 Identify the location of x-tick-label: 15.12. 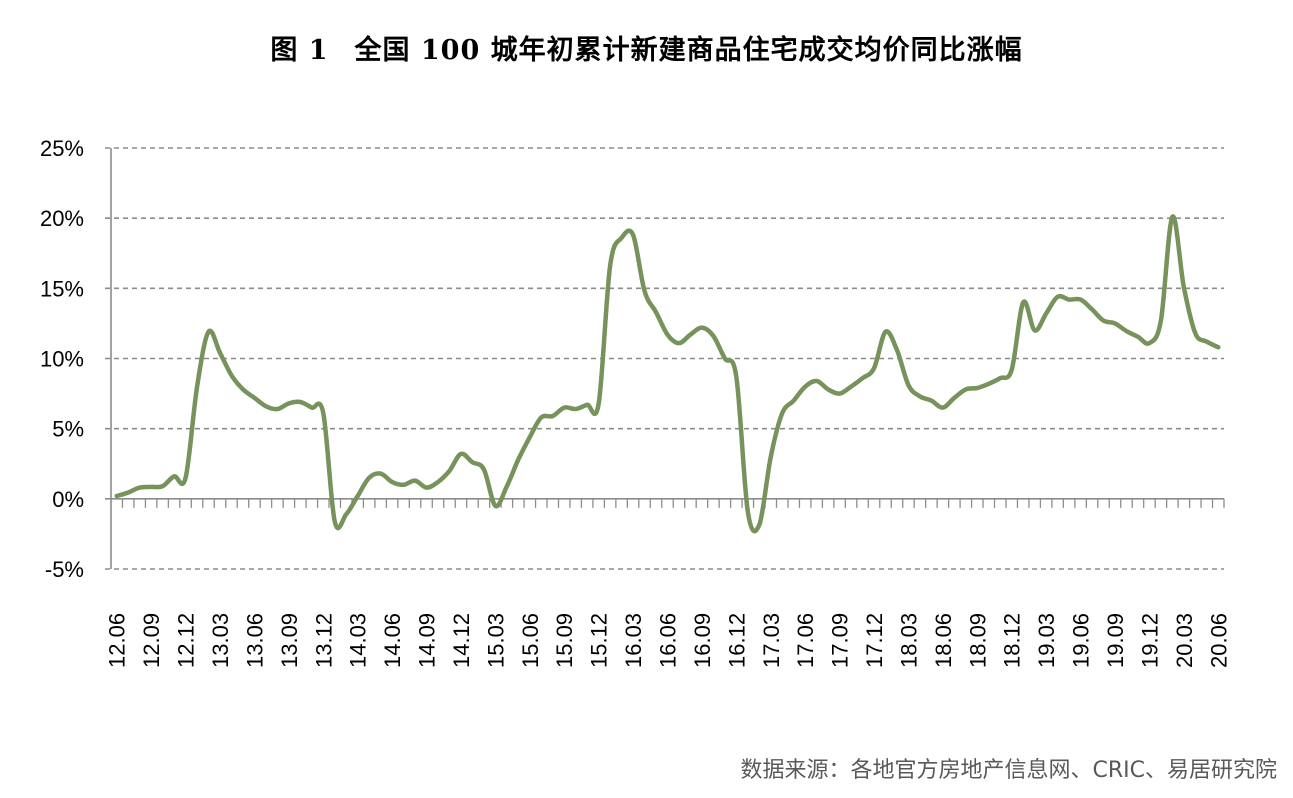
(599, 640).